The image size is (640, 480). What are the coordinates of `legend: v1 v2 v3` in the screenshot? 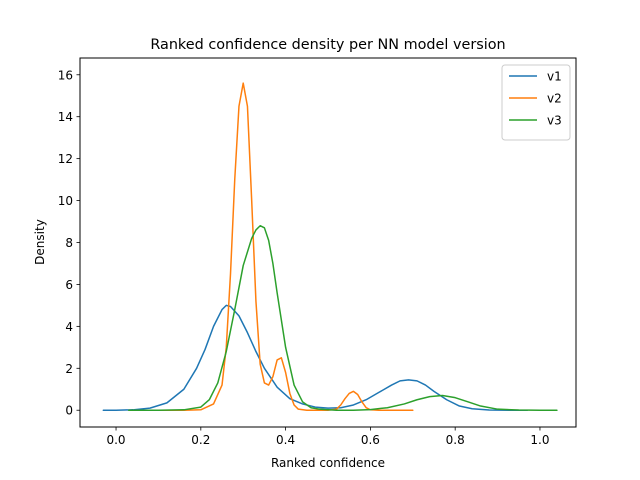 It's located at (536, 102).